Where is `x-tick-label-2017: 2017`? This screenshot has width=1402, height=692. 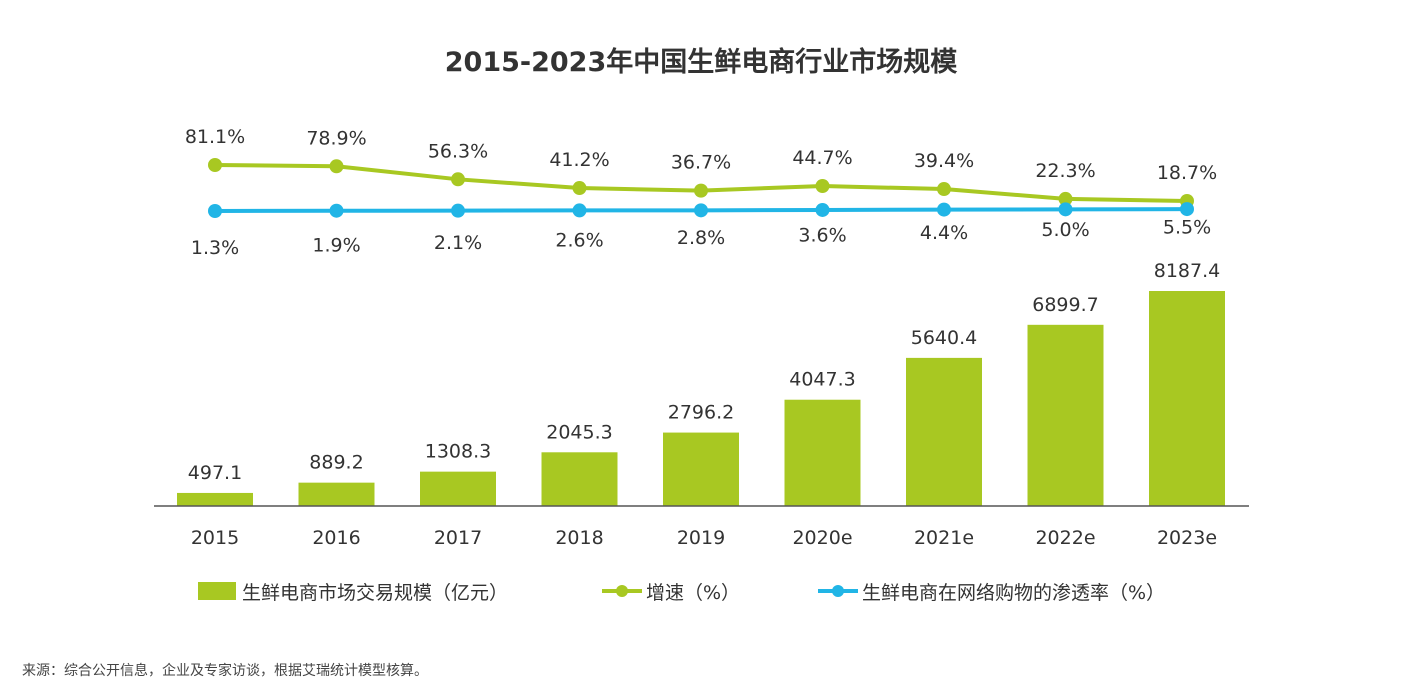
x-tick-label-2017: 2017 is located at coordinates (458, 538).